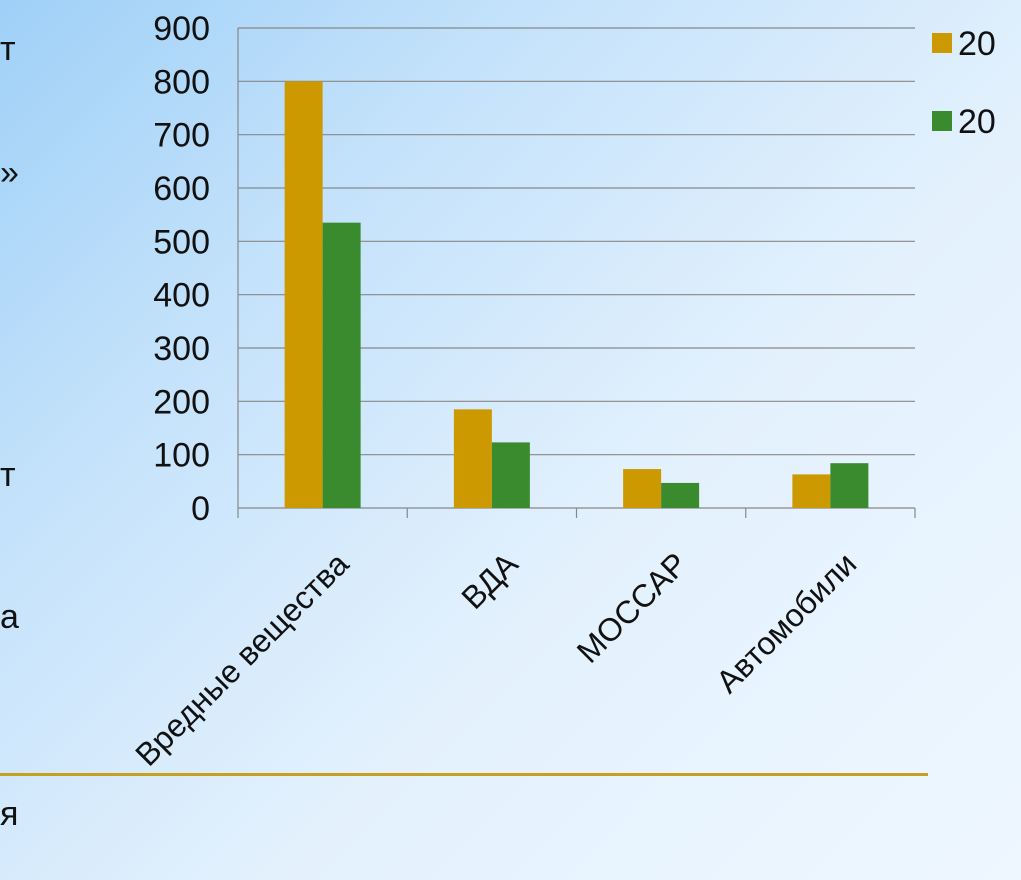  Describe the element at coordinates (464, 774) in the screenshot. I see `divider-line` at that location.